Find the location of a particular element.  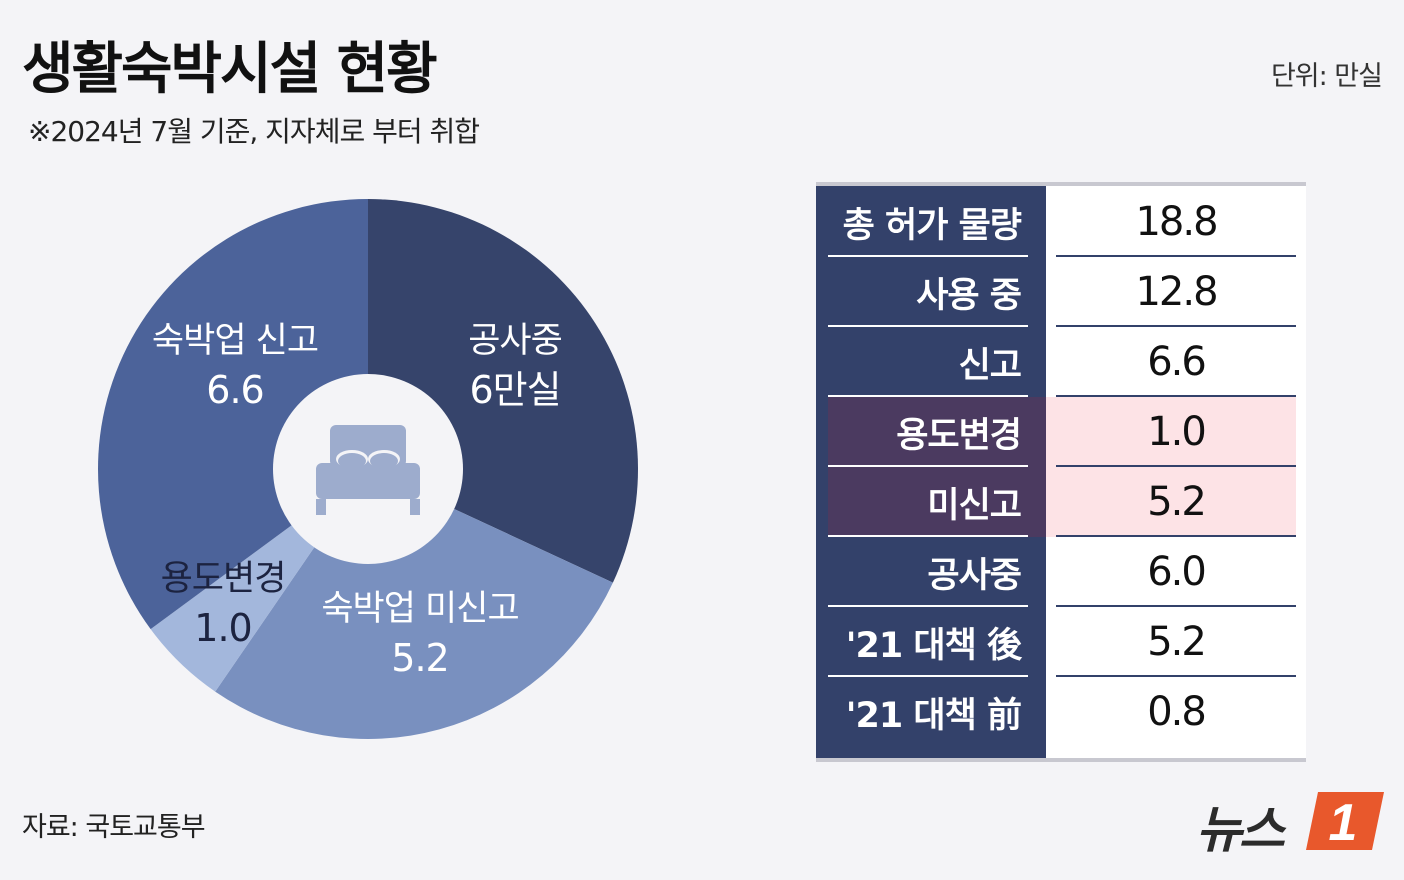

table-row-label: 공사중 is located at coordinates (974, 575).